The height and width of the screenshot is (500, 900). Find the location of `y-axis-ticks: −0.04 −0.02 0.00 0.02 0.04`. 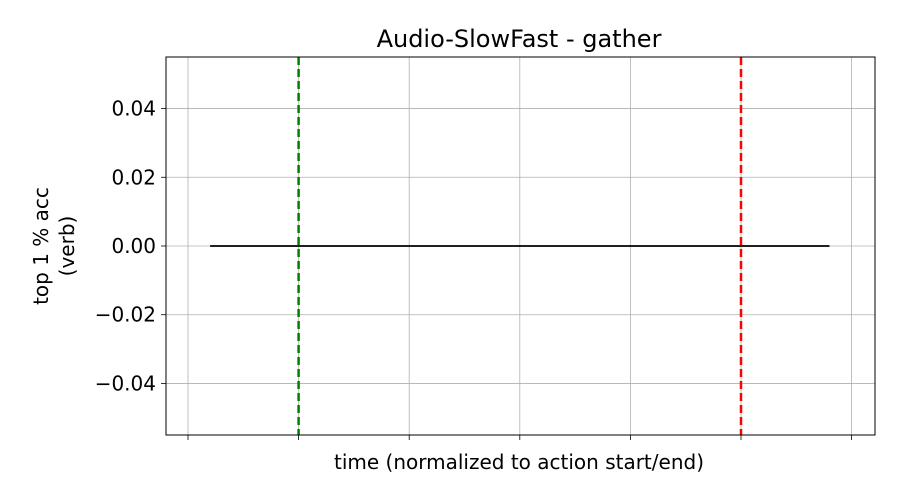

y-axis-ticks: −0.04 −0.02 0.00 0.02 0.04 is located at coordinates (130, 246).